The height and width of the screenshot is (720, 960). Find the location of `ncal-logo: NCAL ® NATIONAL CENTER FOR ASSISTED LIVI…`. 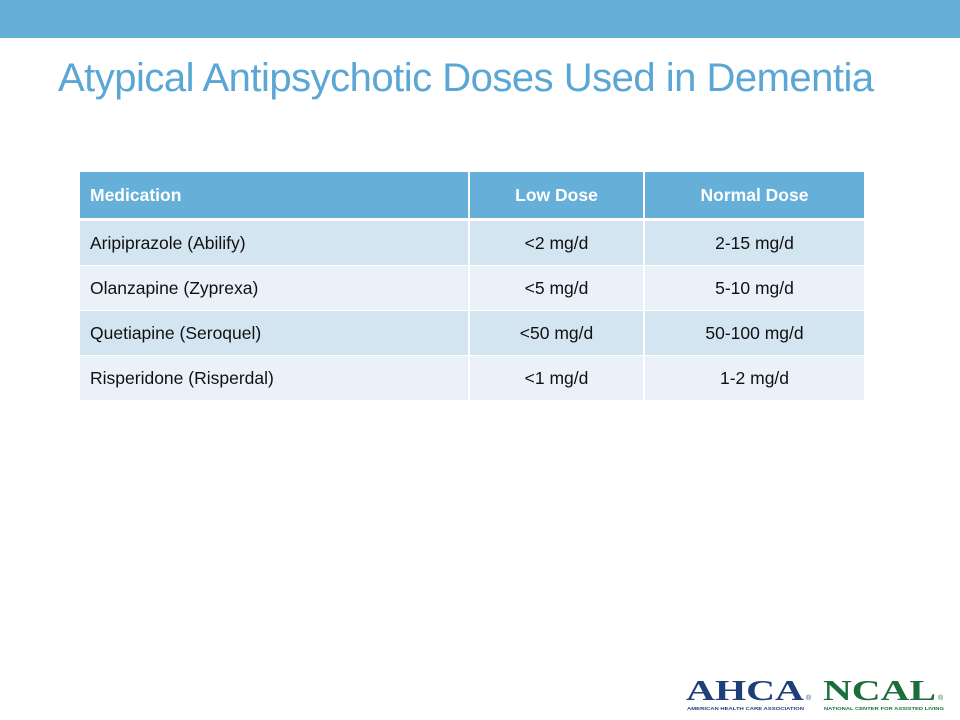

ncal-logo: NCAL ® NATIONAL CENTER FOR ASSISTED LIVI… is located at coordinates (884, 693).